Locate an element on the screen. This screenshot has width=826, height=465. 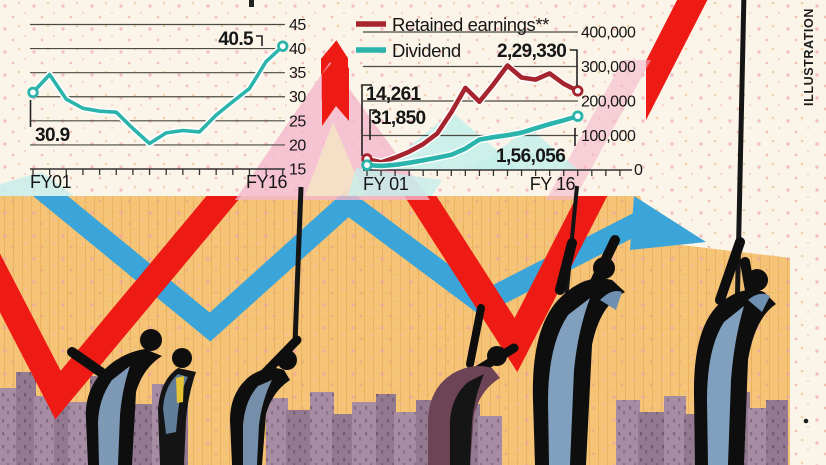
legend-label-dividend: Dividend is located at coordinates (426, 50).